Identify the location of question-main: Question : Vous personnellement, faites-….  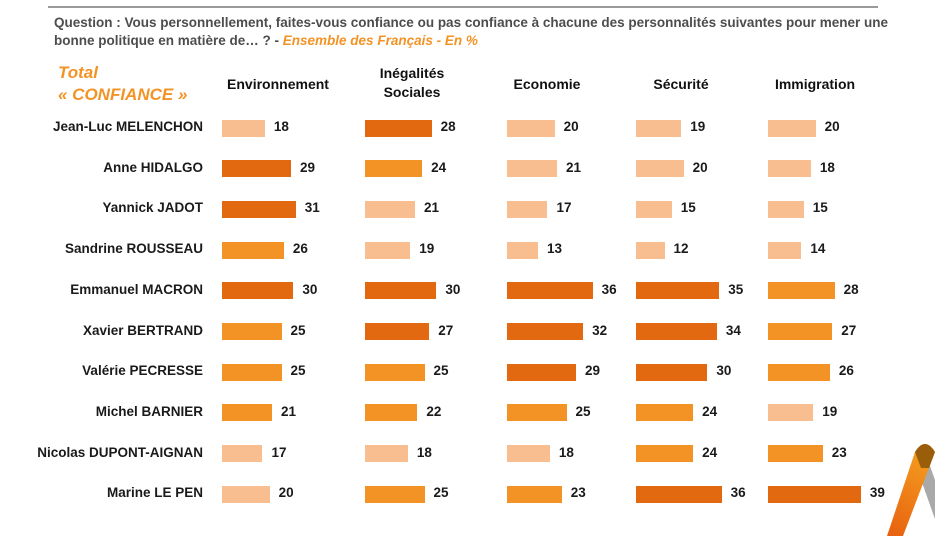
(471, 31).